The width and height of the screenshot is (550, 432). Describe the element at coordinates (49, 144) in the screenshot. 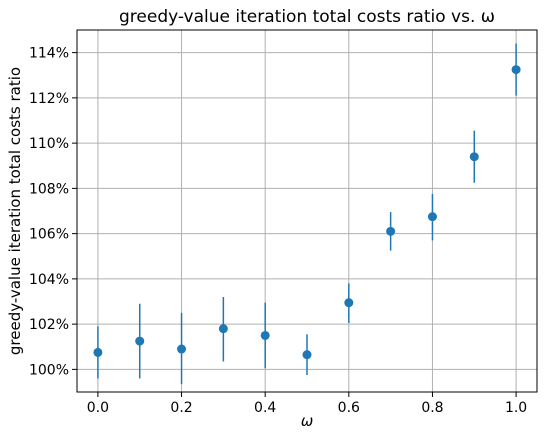

I see `y-tick-label: 110%` at that location.